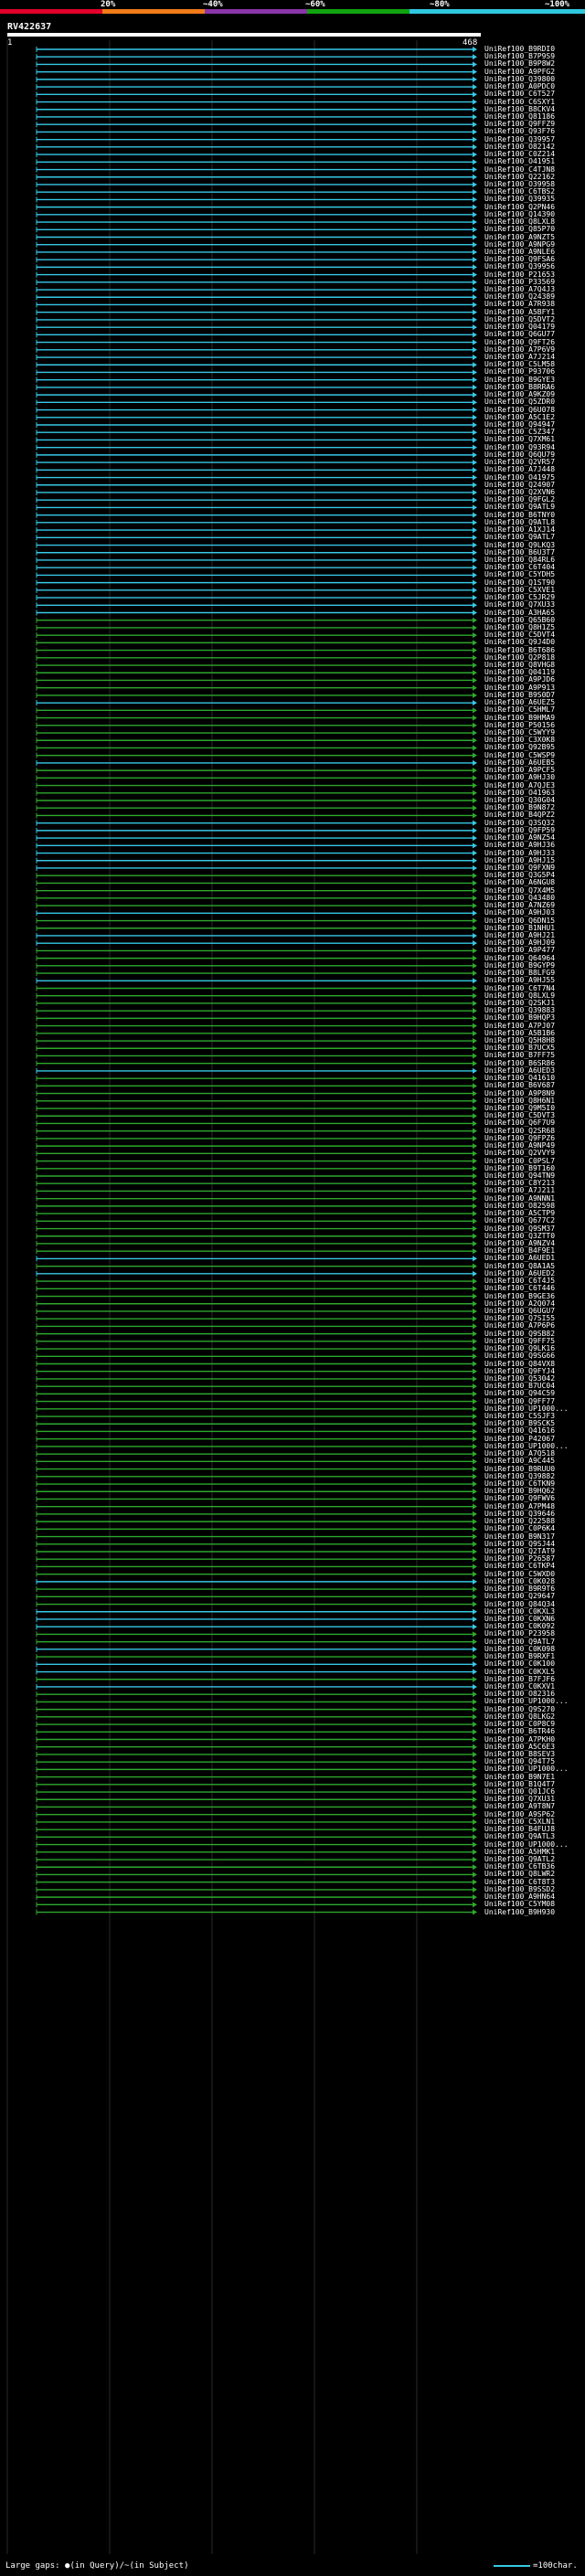 The image size is (585, 2576). I want to click on hit-label: UniRef100_B9S0D7, so click(520, 694).